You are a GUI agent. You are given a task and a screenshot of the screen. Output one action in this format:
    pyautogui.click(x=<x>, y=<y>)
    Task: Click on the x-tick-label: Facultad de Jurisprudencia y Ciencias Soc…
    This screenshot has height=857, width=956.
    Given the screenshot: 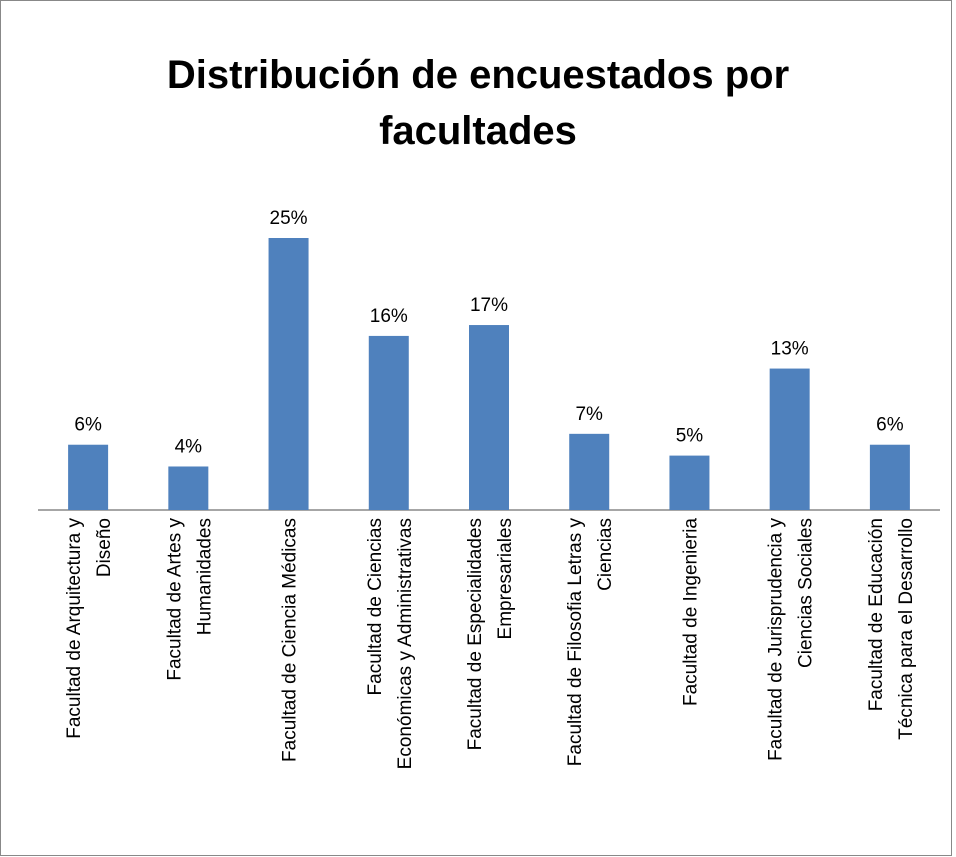 What is the action you would take?
    pyautogui.click(x=791, y=639)
    